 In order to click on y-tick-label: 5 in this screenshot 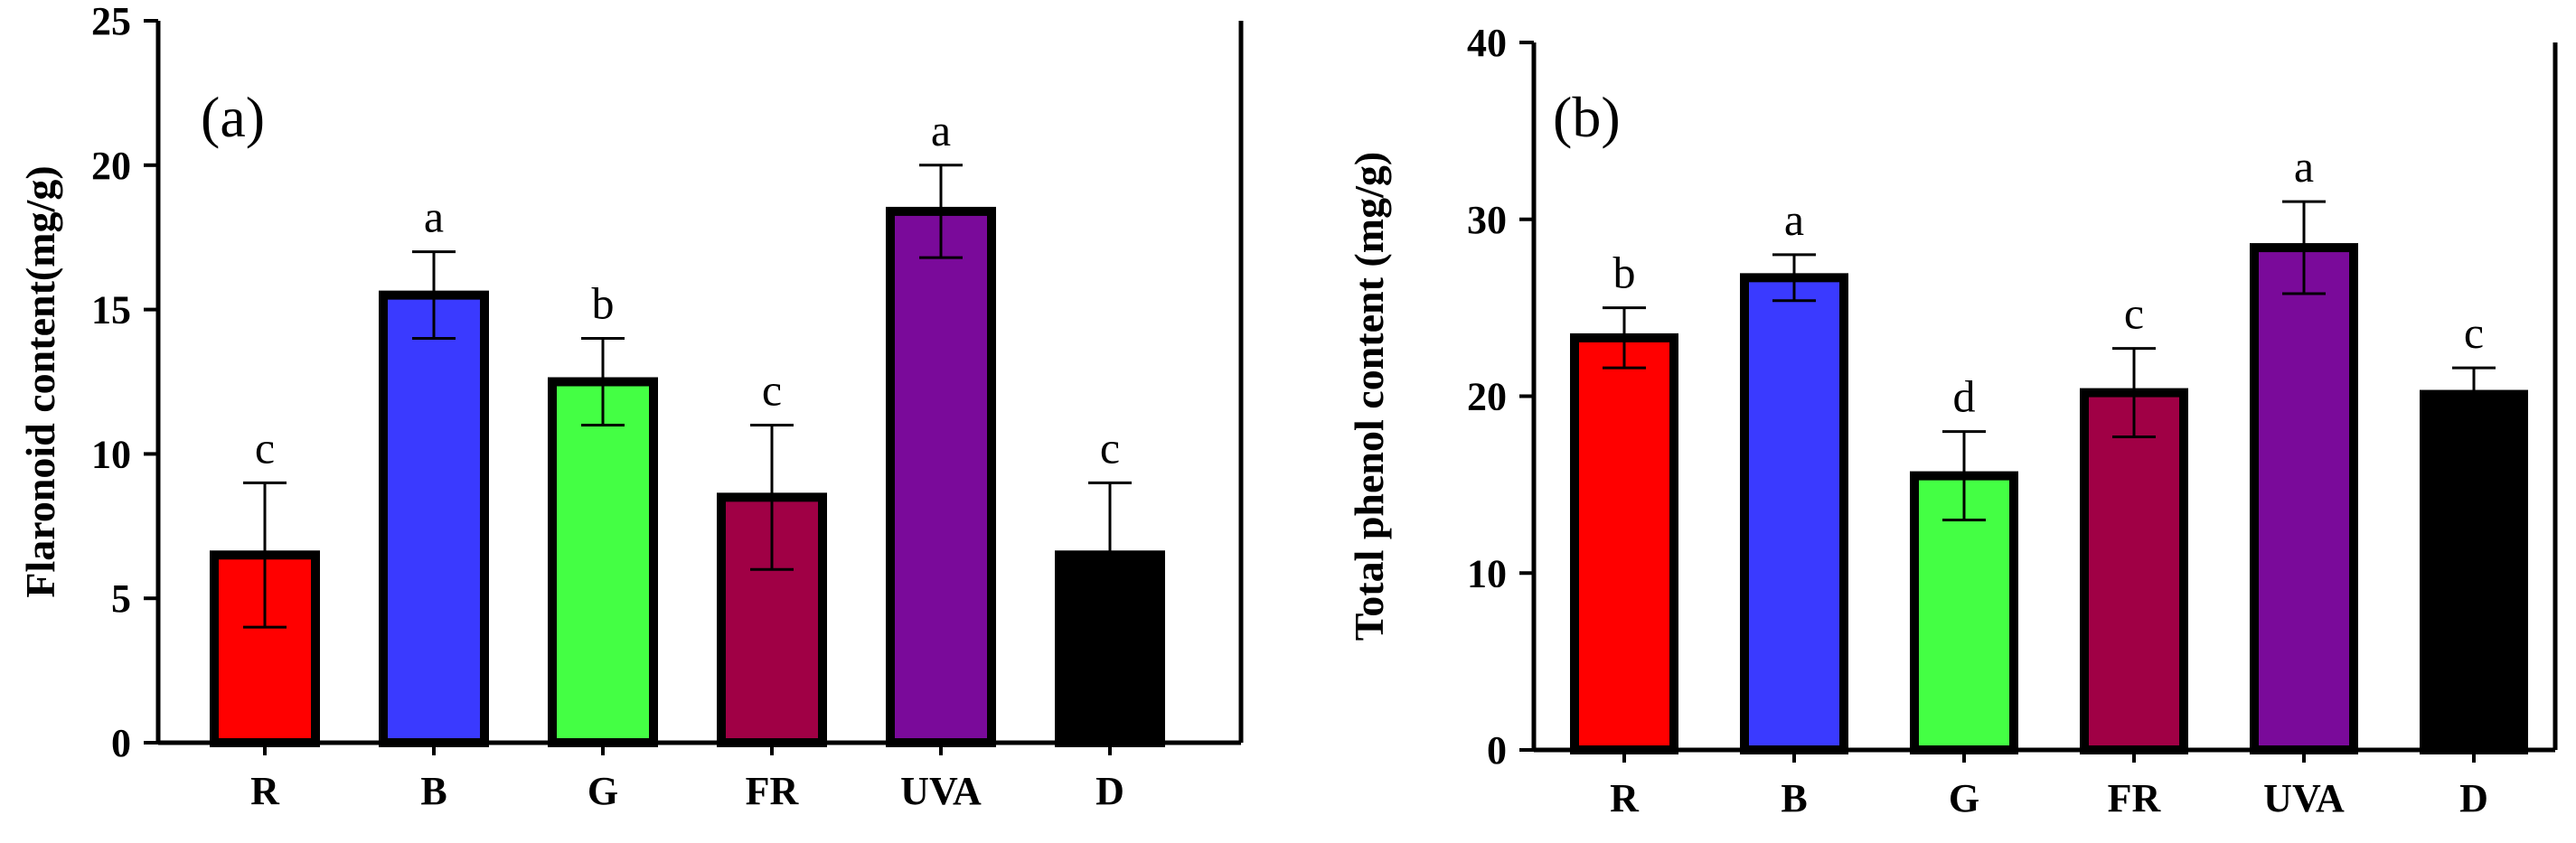, I will do `click(121, 598)`.